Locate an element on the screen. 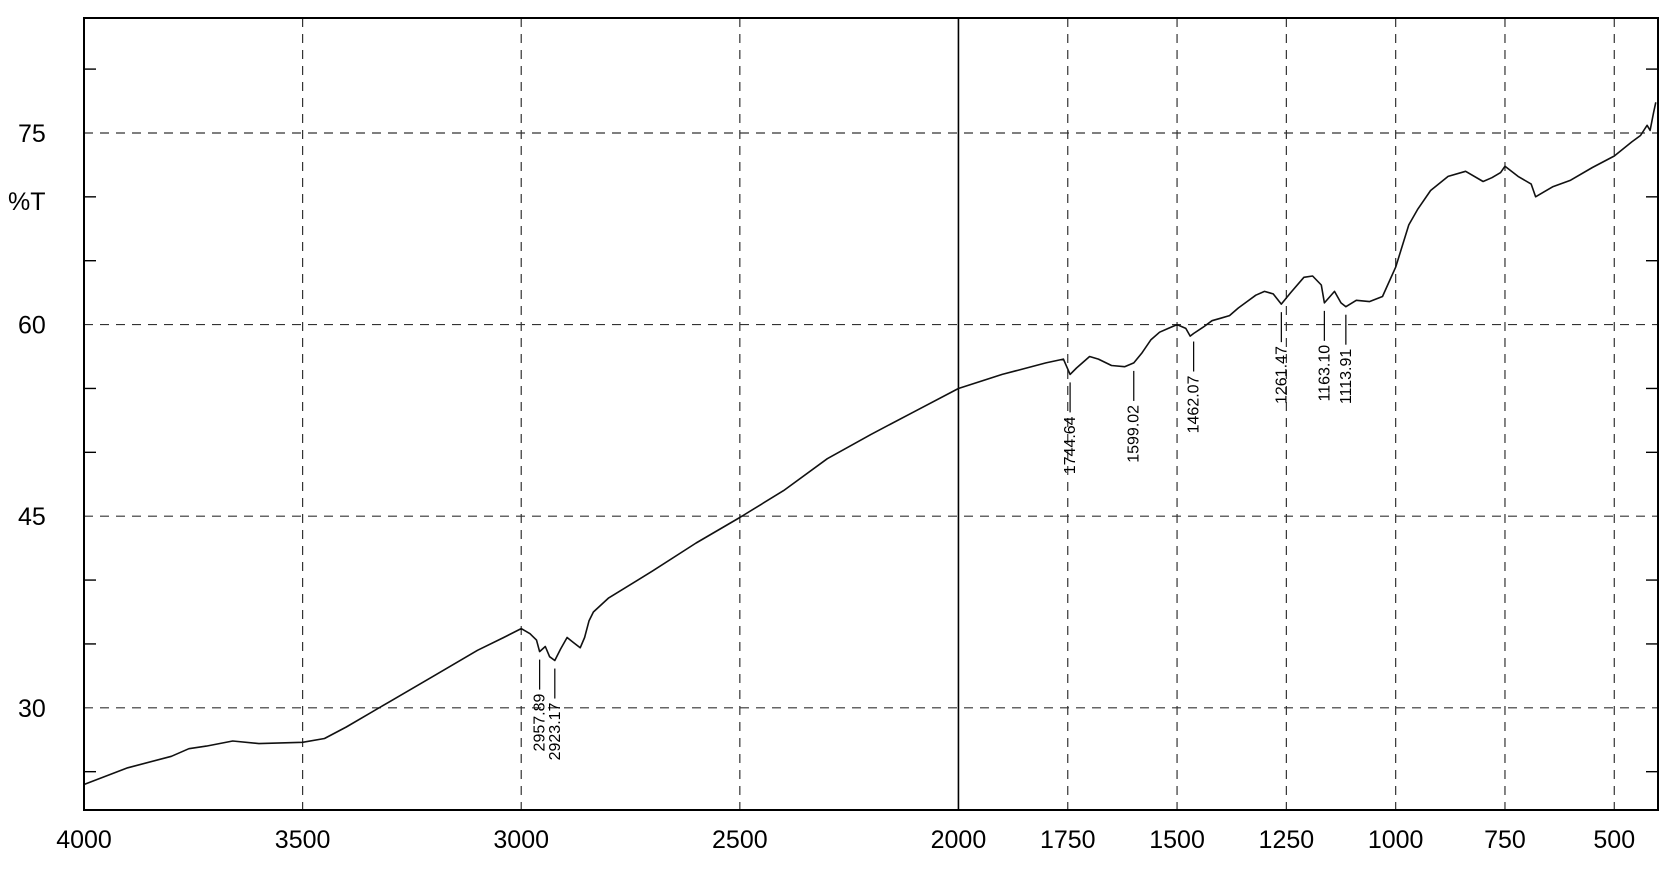  peak-label: 1462.07 is located at coordinates (1194, 404).